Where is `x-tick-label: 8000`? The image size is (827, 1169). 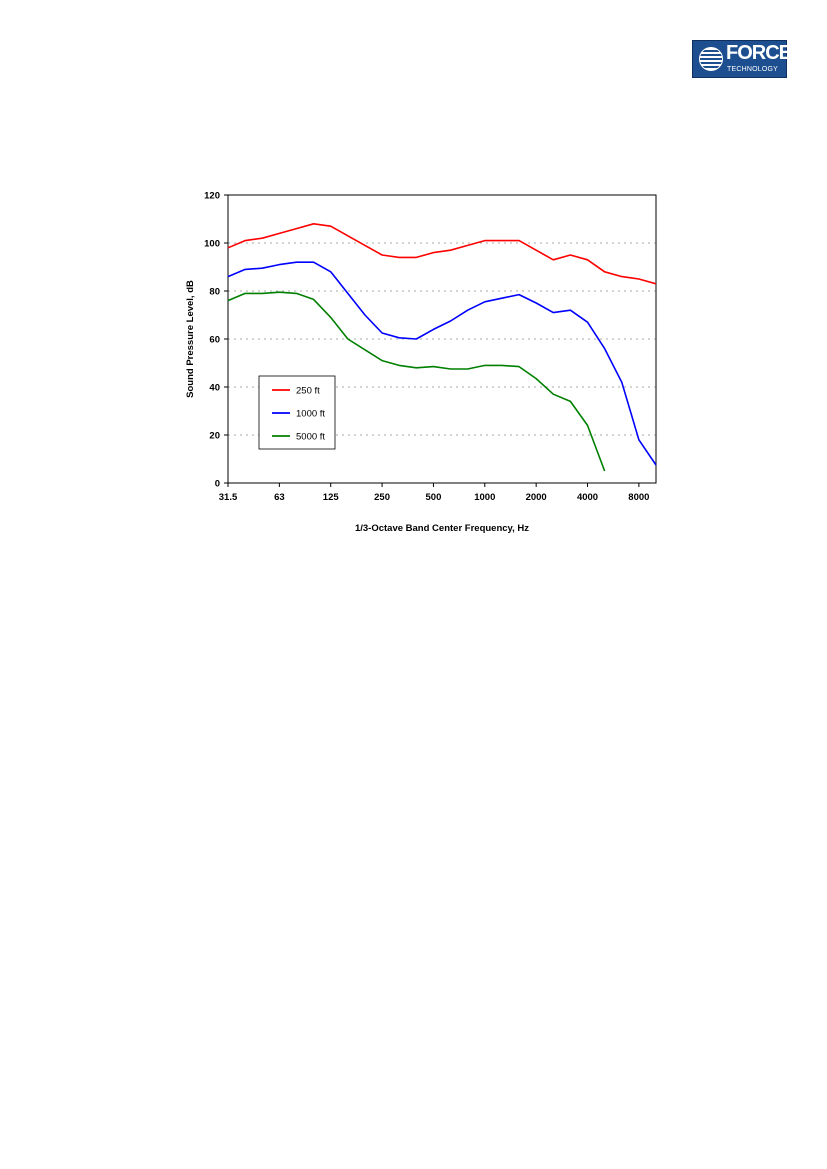
x-tick-label: 8000 is located at coordinates (638, 497).